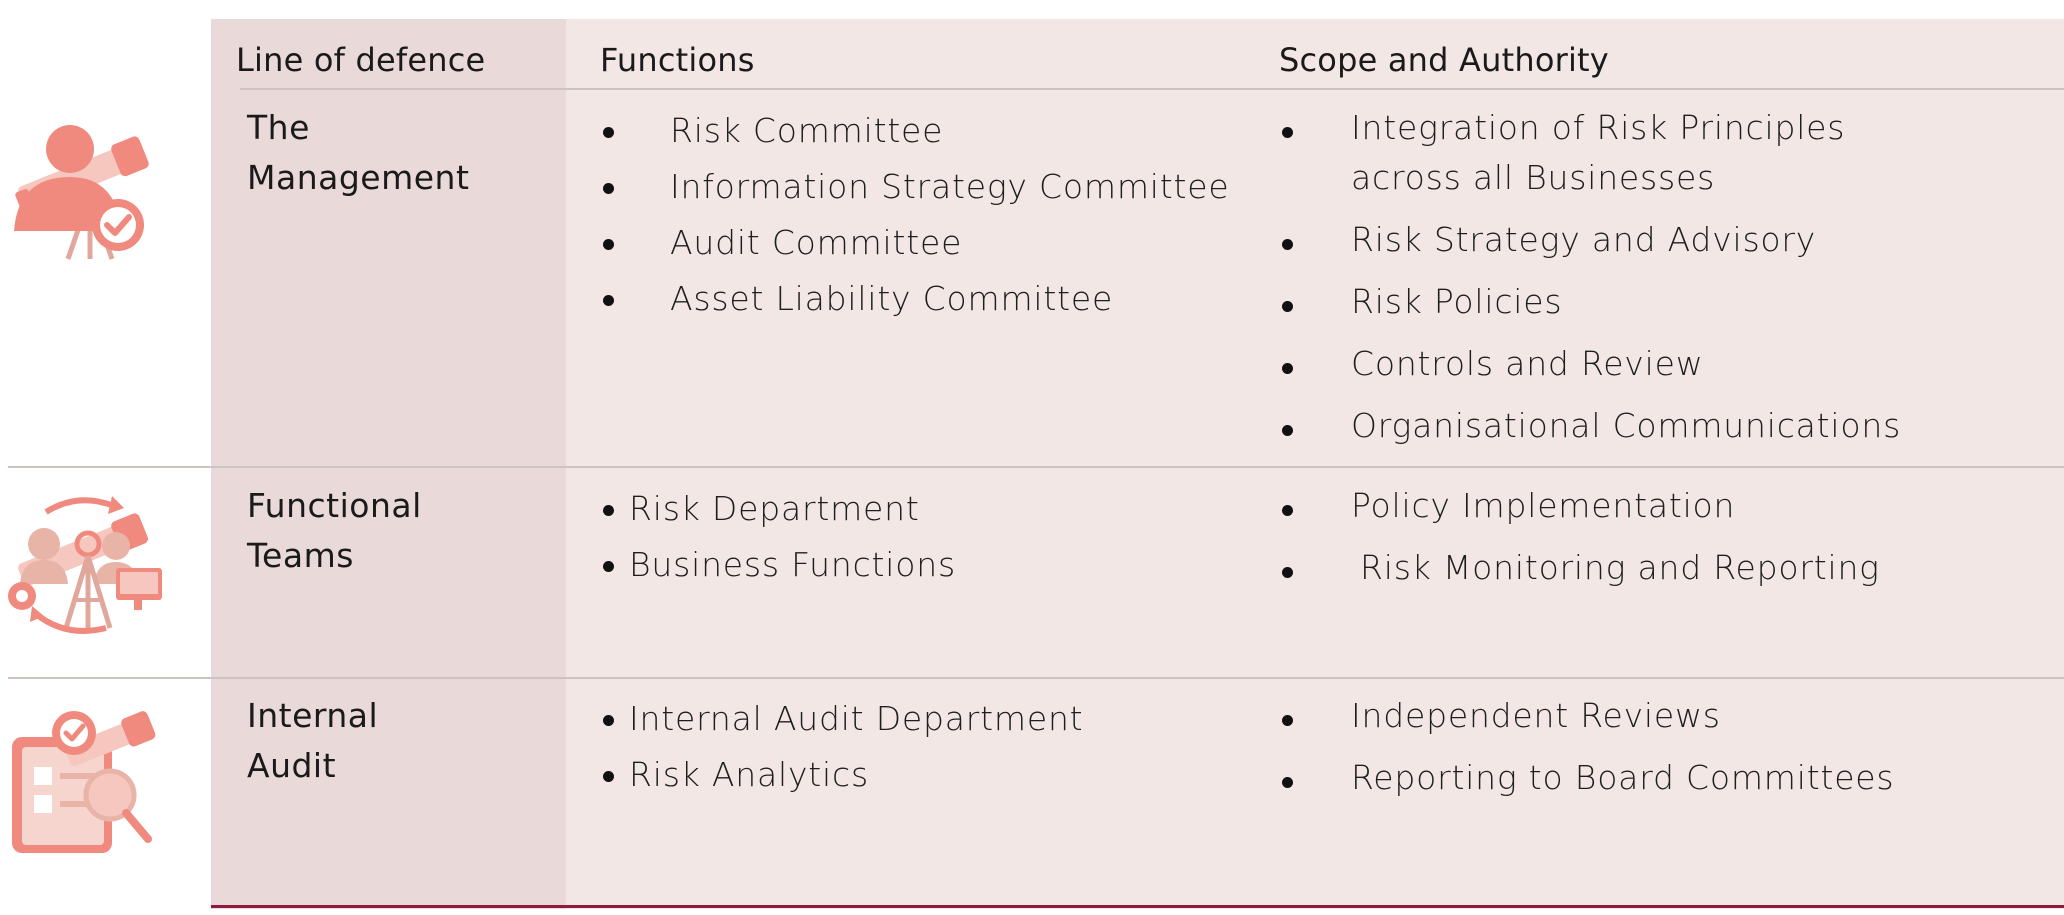  Describe the element at coordinates (920, 509) in the screenshot. I see `list-item: Risk Department` at that location.